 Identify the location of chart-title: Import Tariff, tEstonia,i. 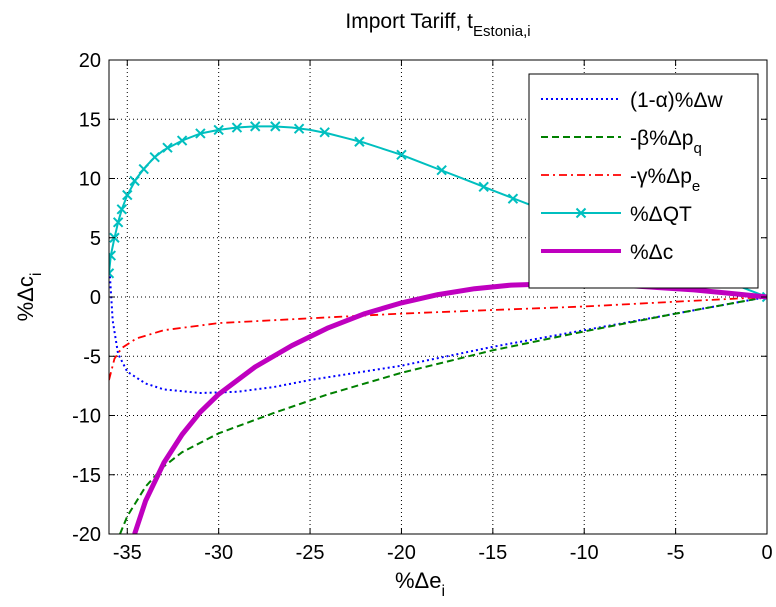
(437, 25).